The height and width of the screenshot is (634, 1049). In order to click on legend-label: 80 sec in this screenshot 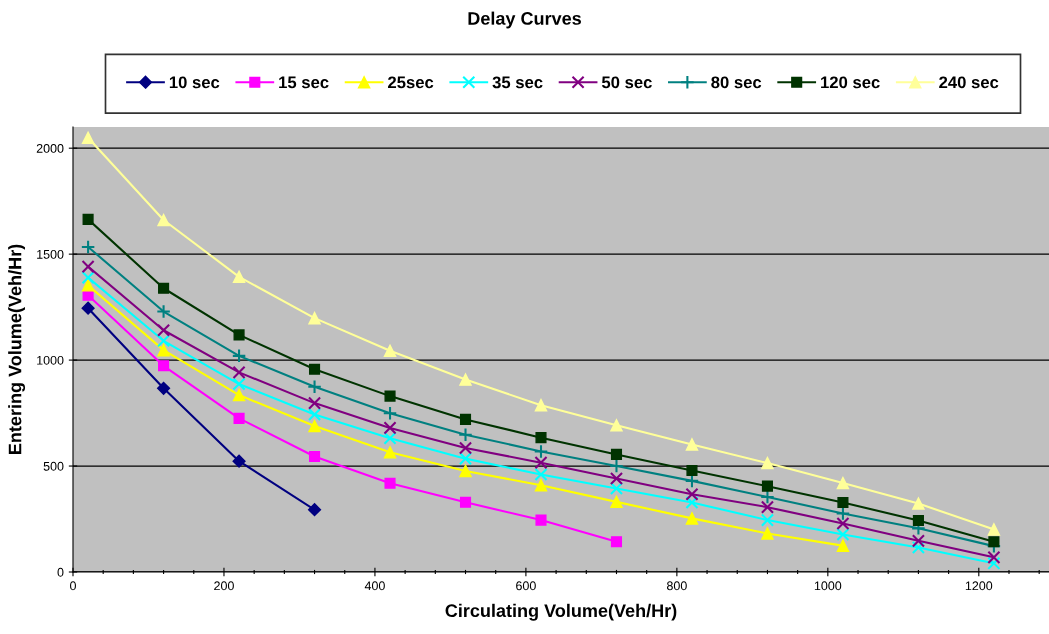, I will do `click(736, 82)`.